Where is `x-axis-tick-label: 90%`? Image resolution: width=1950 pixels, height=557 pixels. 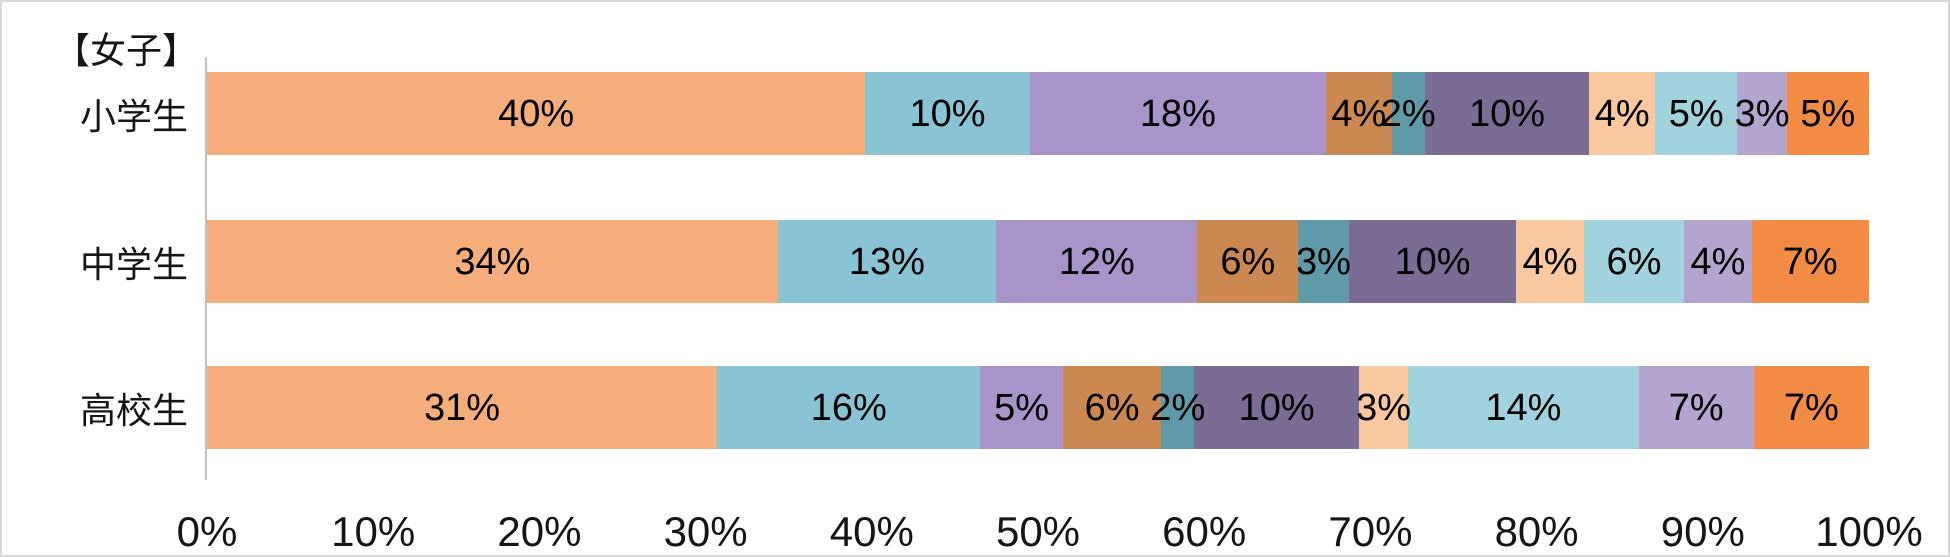 x-axis-tick-label: 90% is located at coordinates (1702, 531).